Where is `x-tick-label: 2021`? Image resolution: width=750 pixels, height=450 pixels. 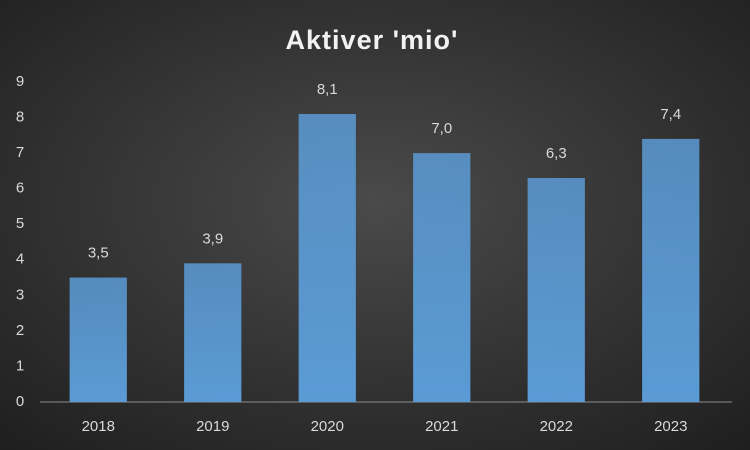 x-tick-label: 2021 is located at coordinates (441, 426).